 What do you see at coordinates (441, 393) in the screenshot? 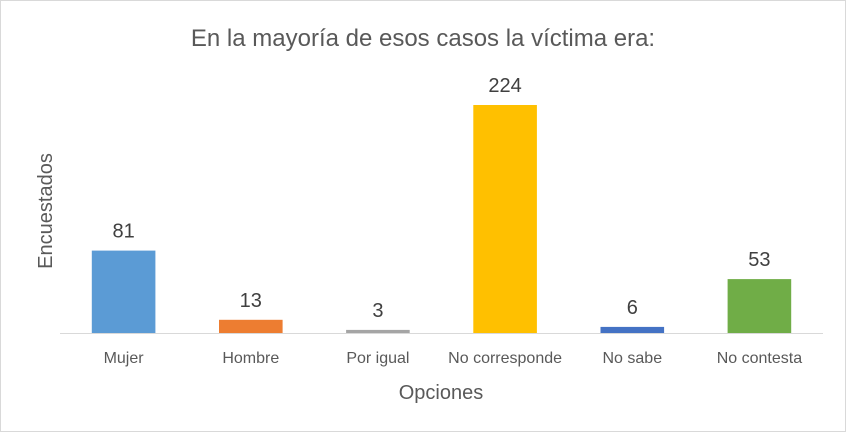
I see `x-axis-title: Opciones` at bounding box center [441, 393].